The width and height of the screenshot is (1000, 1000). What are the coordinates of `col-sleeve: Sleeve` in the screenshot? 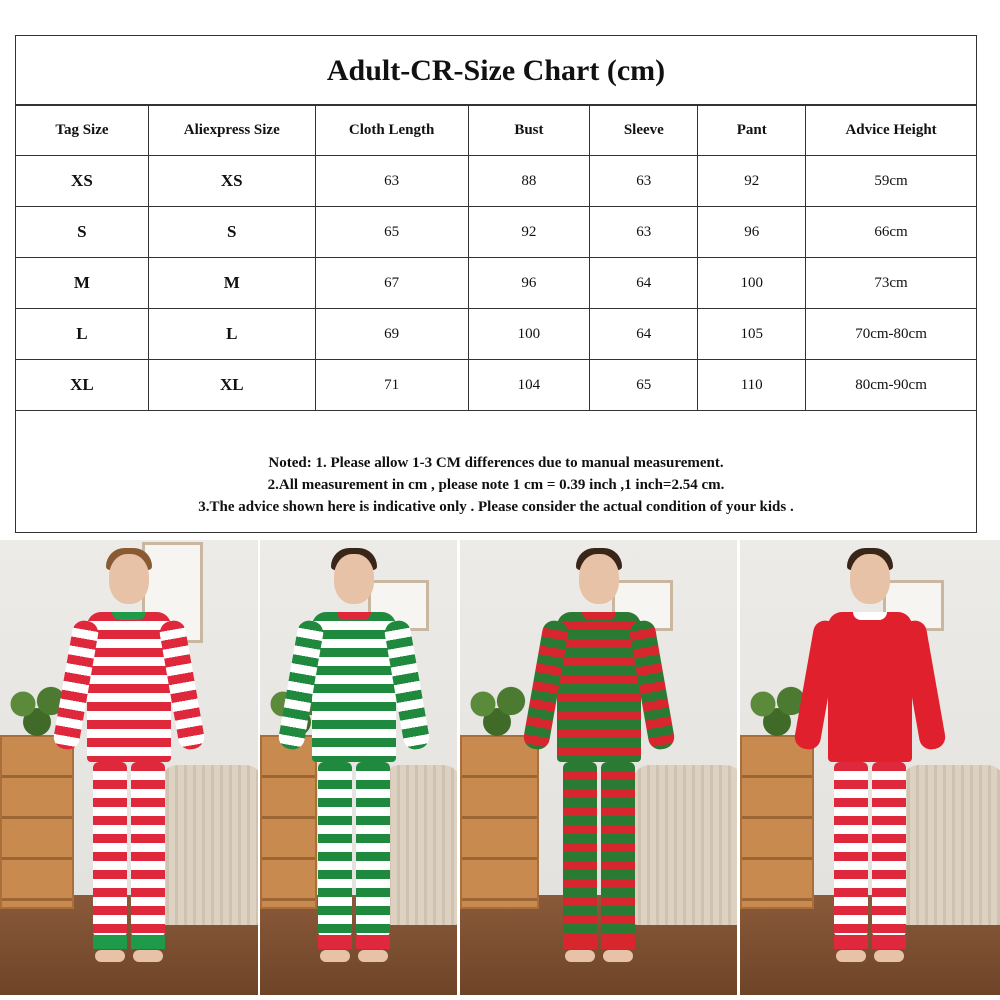 It's located at (644, 130).